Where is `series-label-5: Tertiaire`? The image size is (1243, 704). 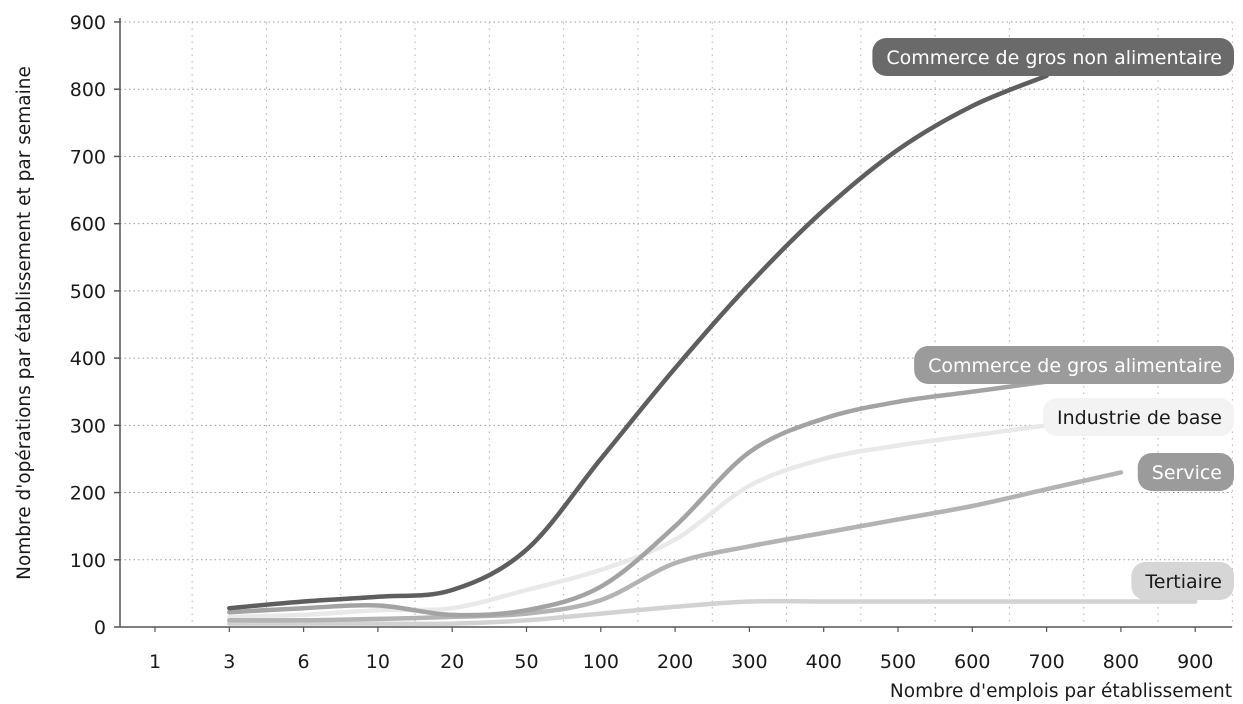 series-label-5: Tertiaire is located at coordinates (1182, 581).